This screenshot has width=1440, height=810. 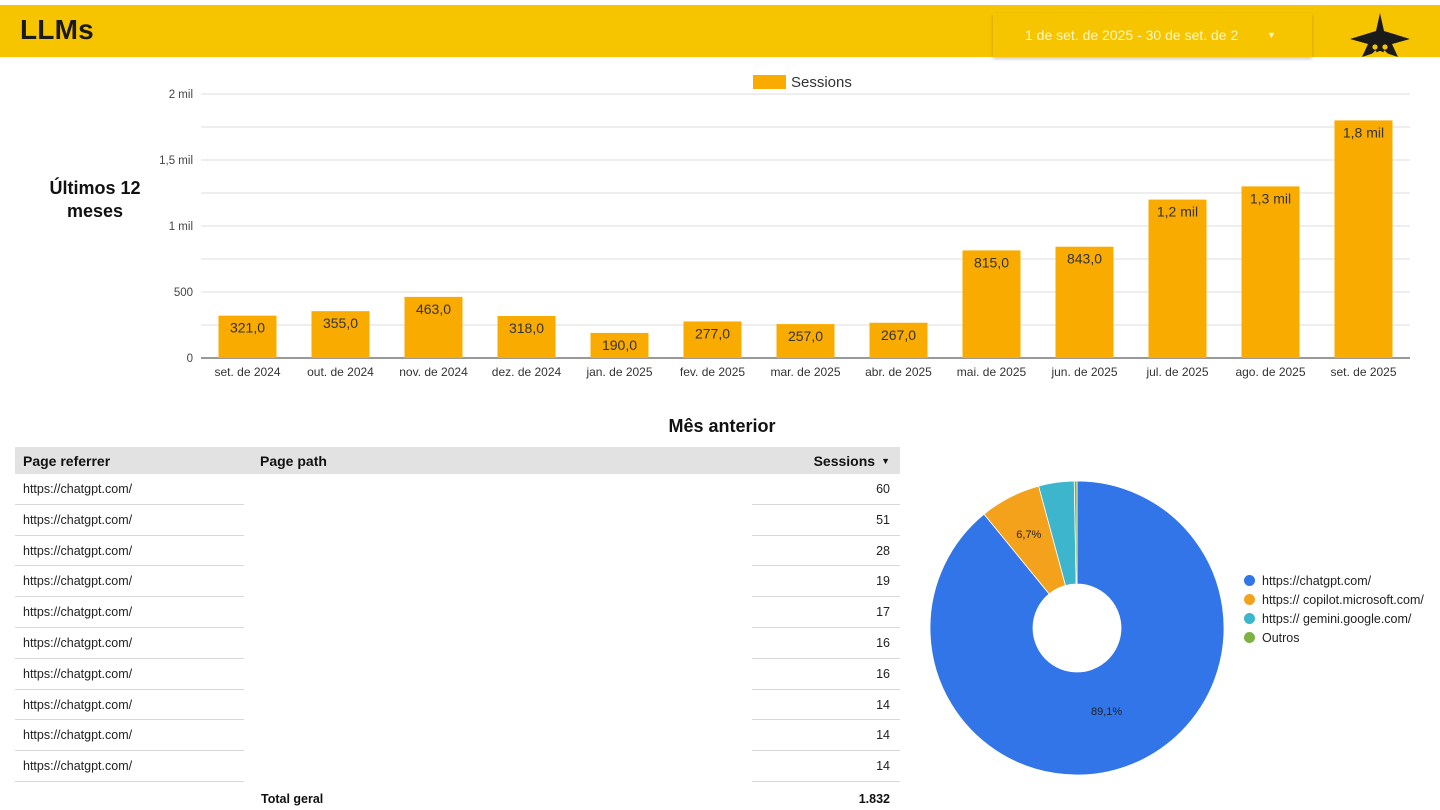 I want to click on y-tick-label: 1,5 mil, so click(x=176, y=161).